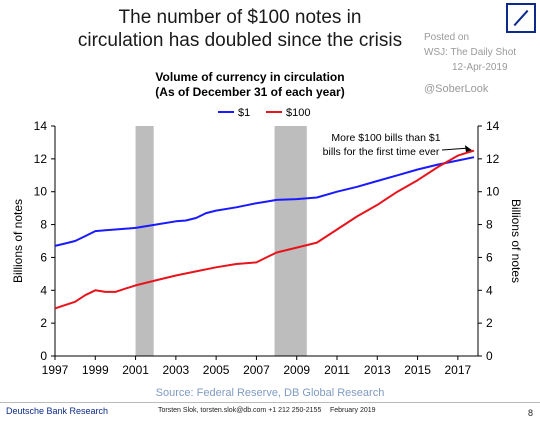 This screenshot has width=540, height=427. What do you see at coordinates (43, 257) in the screenshot?
I see `y-tick-label-left: 6` at bounding box center [43, 257].